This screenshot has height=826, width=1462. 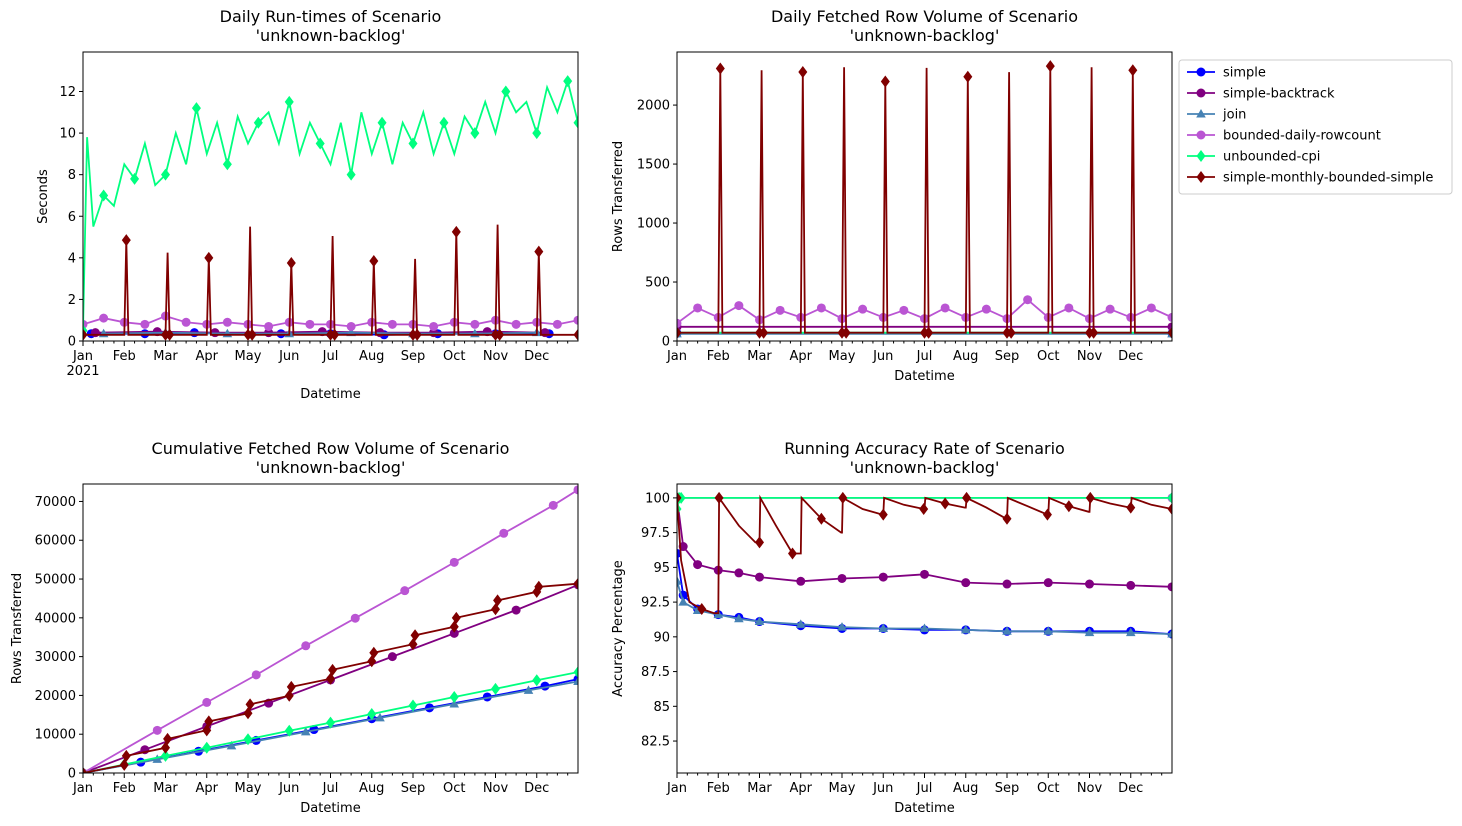 I want to click on x-tick-label: Oct, so click(x=454, y=788).